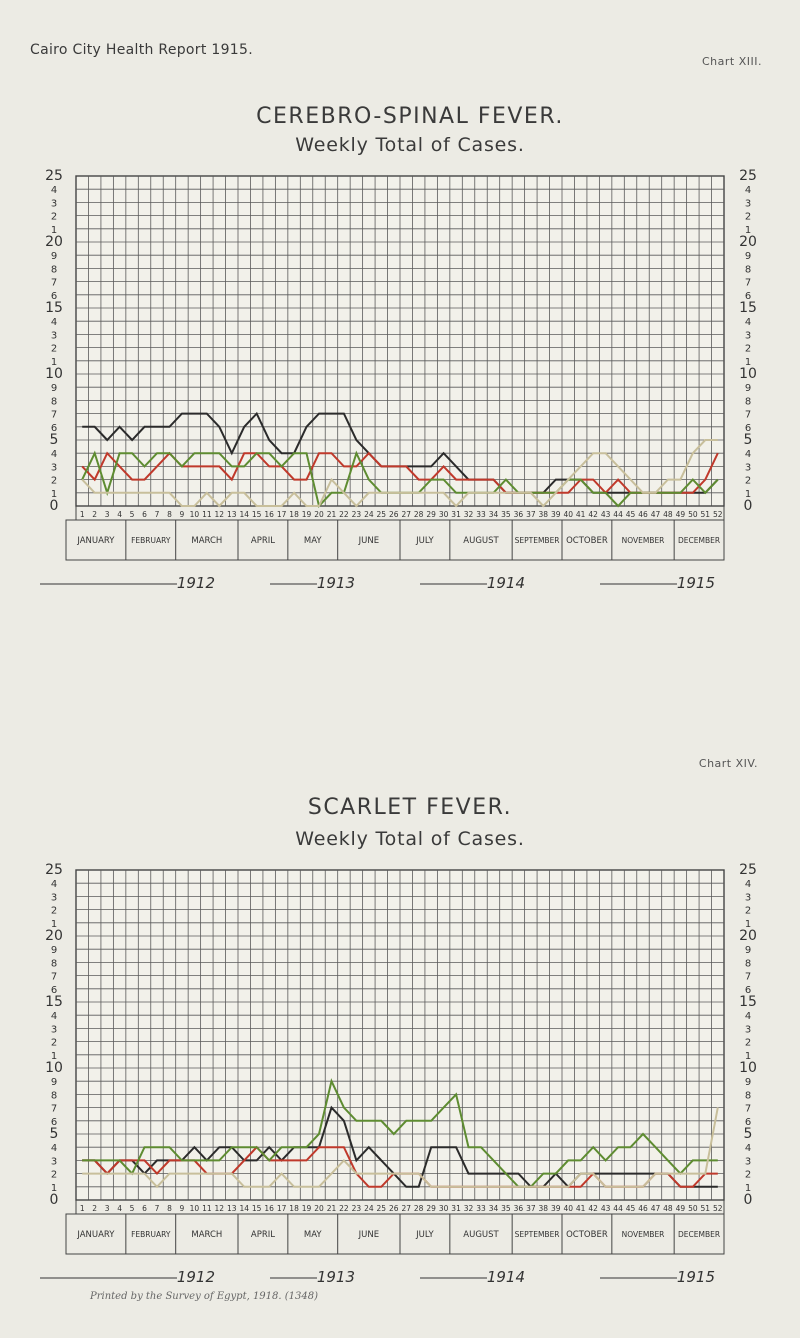 Image resolution: width=800 pixels, height=1338 pixels. What do you see at coordinates (382, 1208) in the screenshot?
I see `week-label: 25` at bounding box center [382, 1208].